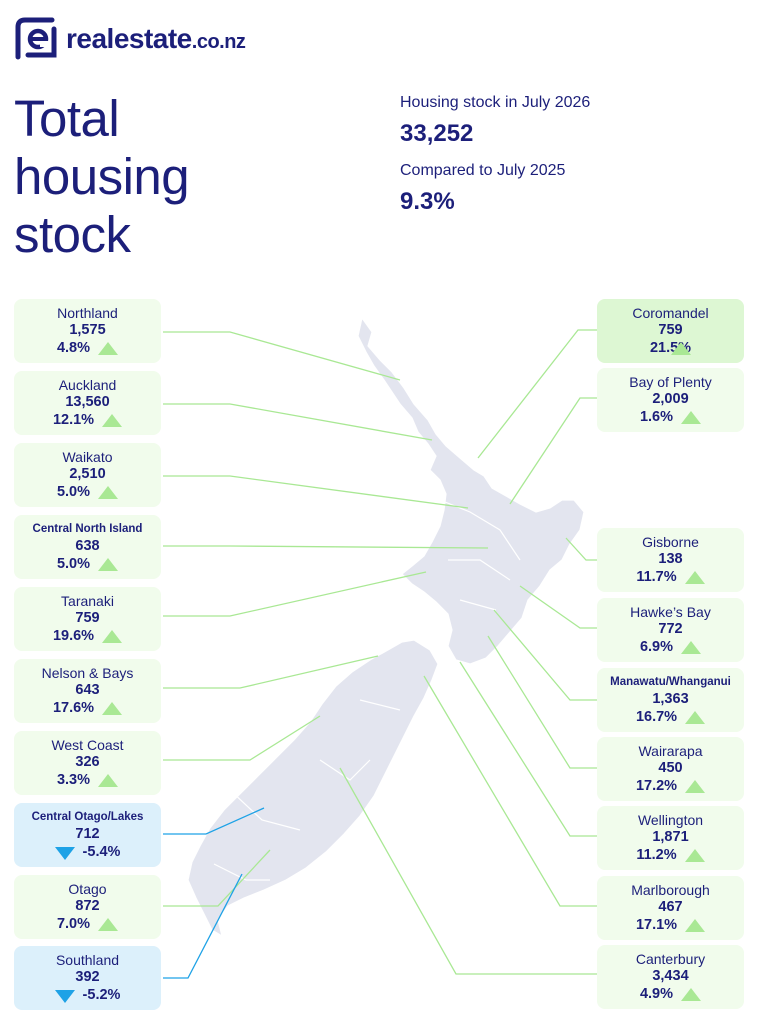 The width and height of the screenshot is (757, 1028). What do you see at coordinates (670, 313) in the screenshot?
I see `region-name: Coromandel` at bounding box center [670, 313].